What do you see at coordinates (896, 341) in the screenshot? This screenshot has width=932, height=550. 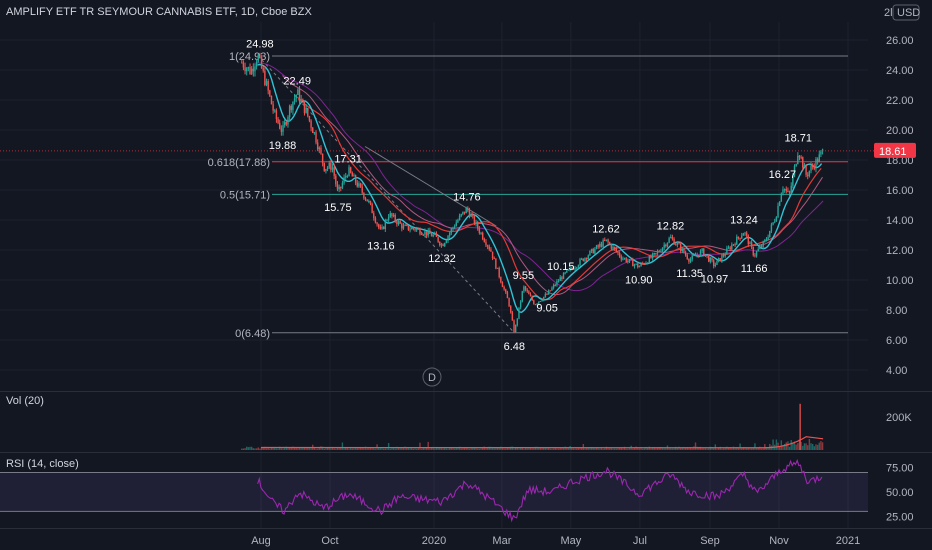 I see `price-tick-label: 6.00` at bounding box center [896, 341].